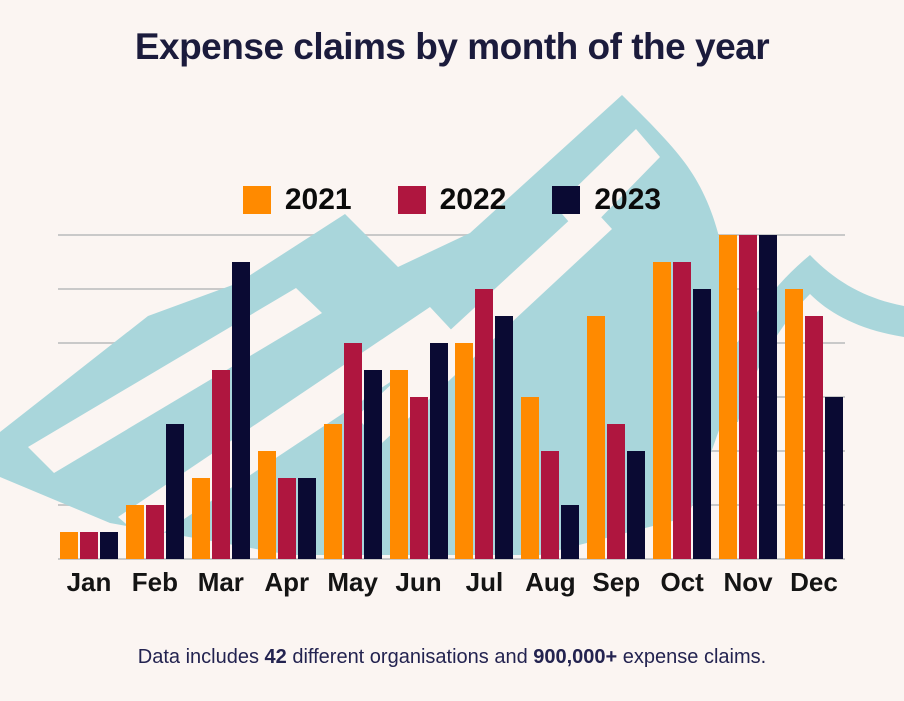 This screenshot has height=701, width=904. What do you see at coordinates (352, 451) in the screenshot?
I see `bar-2022-may` at bounding box center [352, 451].